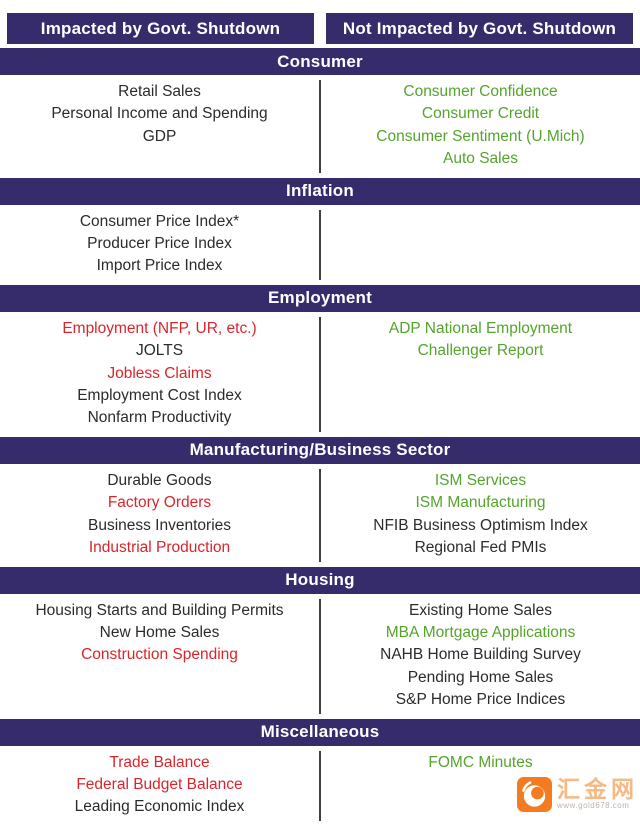  What do you see at coordinates (159, 221) in the screenshot?
I see `indicator-item: Consumer Price Index*` at bounding box center [159, 221].